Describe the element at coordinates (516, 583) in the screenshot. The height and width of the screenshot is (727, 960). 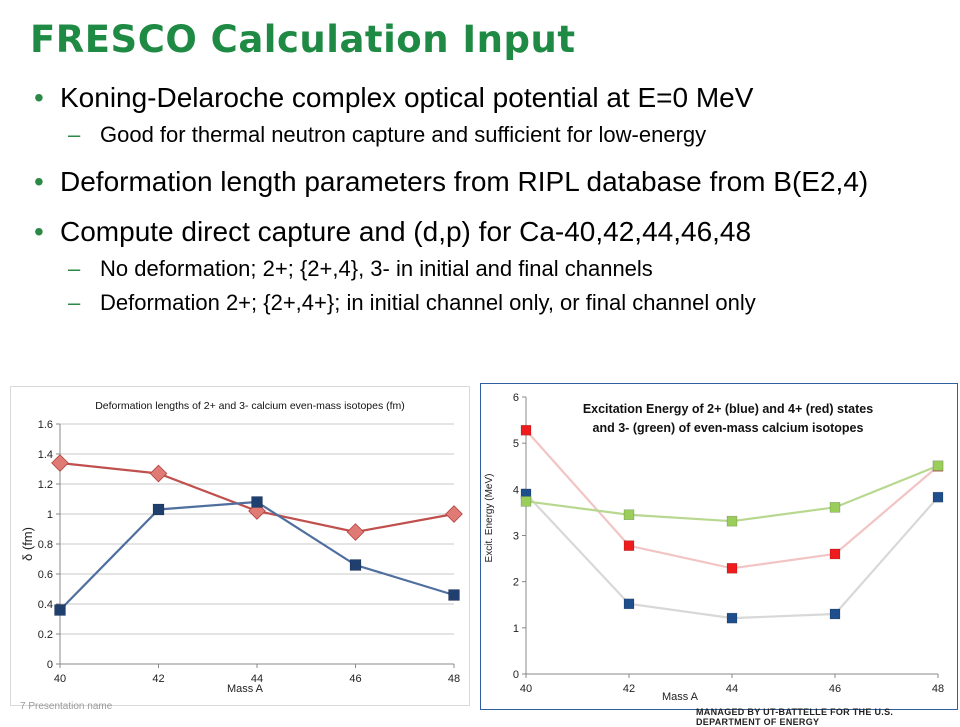
I see `y-tick-label: 2` at that location.